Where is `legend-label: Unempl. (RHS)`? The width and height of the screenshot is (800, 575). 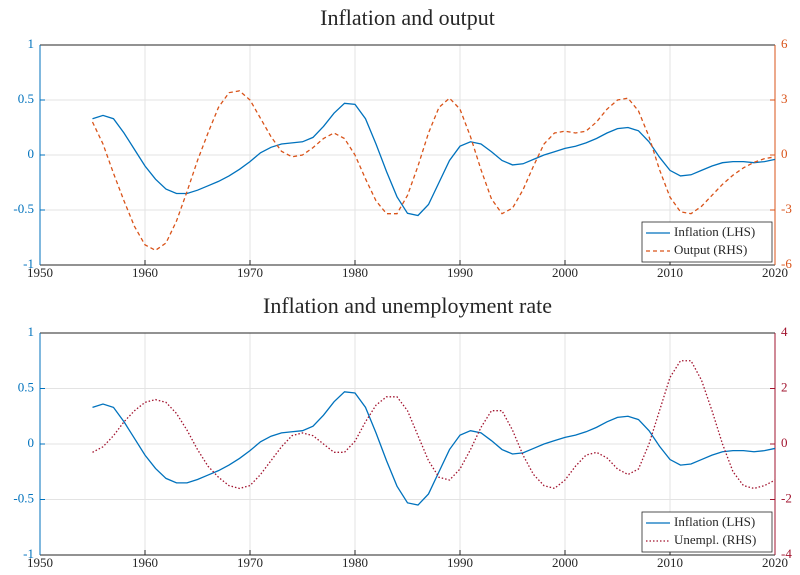 legend-label: Unempl. (RHS) is located at coordinates (715, 539).